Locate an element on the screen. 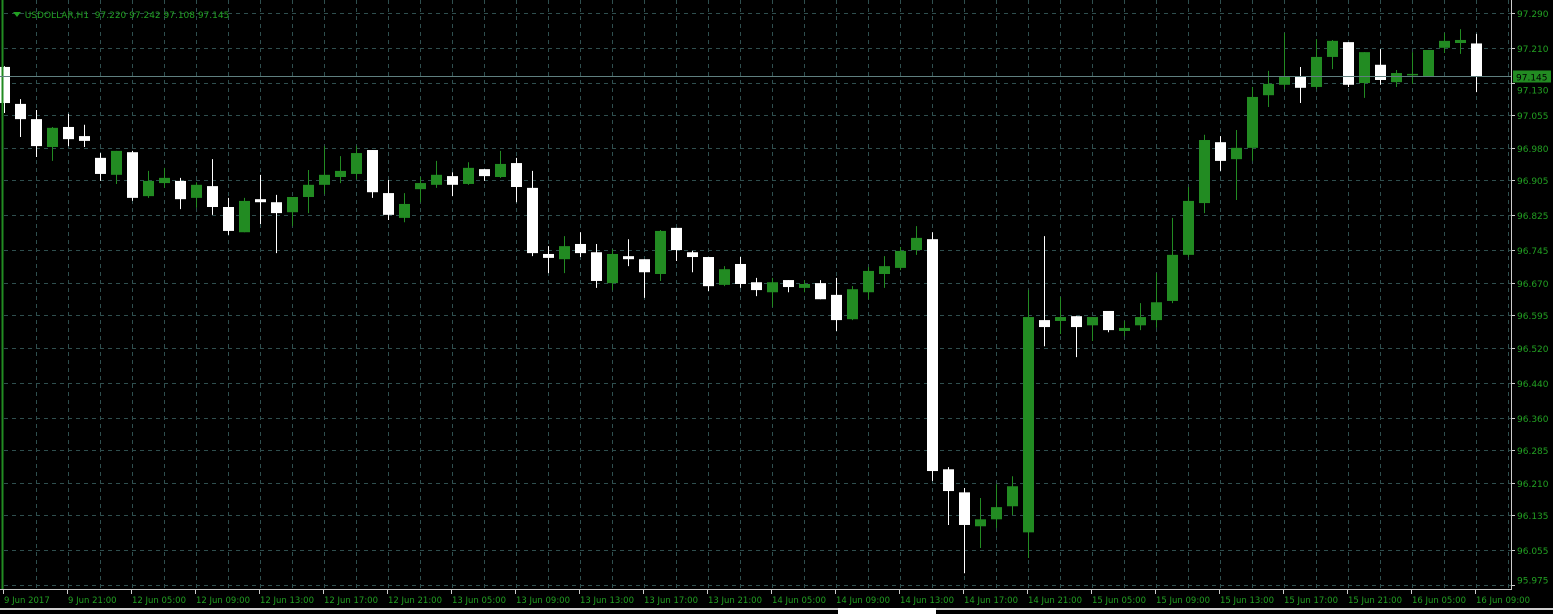 This screenshot has height=614, width=1553. x-tick-label: 14 Jun 21:00 is located at coordinates (1055, 601).